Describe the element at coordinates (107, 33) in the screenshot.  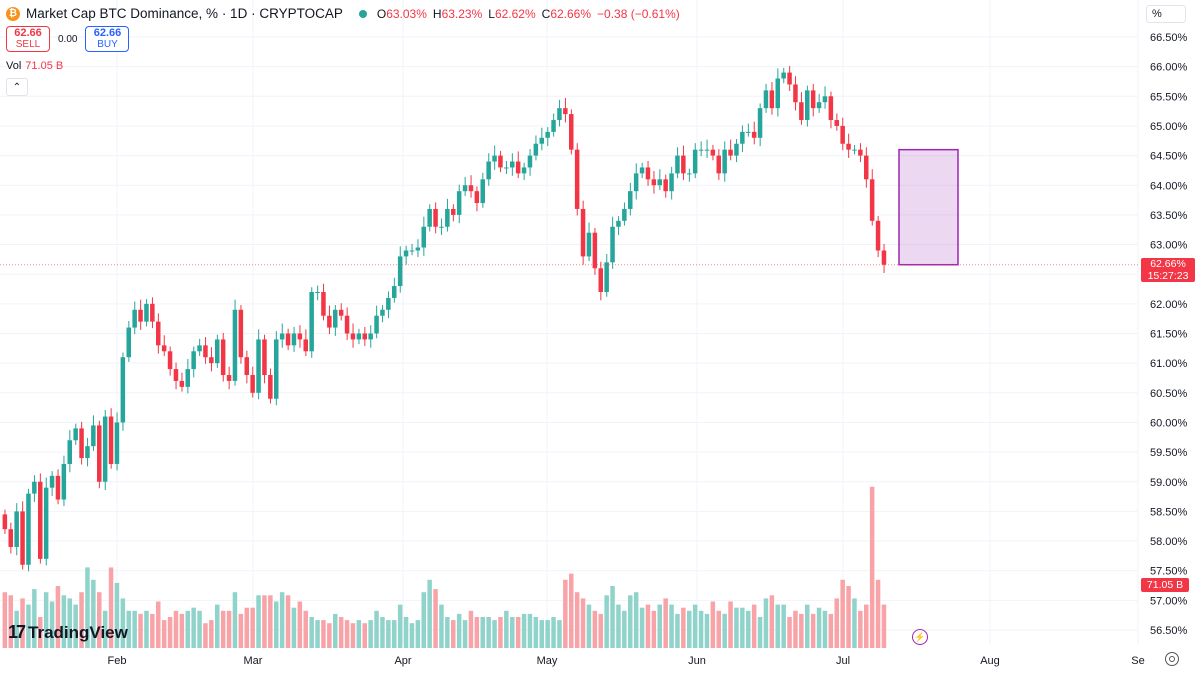
I see `buy-price: 62.66` at that location.